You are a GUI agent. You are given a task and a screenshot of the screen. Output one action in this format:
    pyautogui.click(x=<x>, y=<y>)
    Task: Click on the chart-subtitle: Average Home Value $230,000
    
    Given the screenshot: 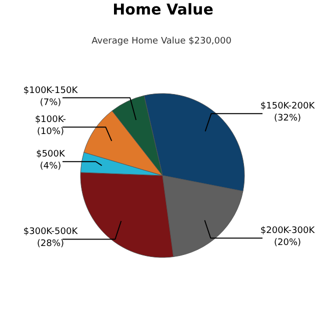 What is the action you would take?
    pyautogui.click(x=162, y=41)
    